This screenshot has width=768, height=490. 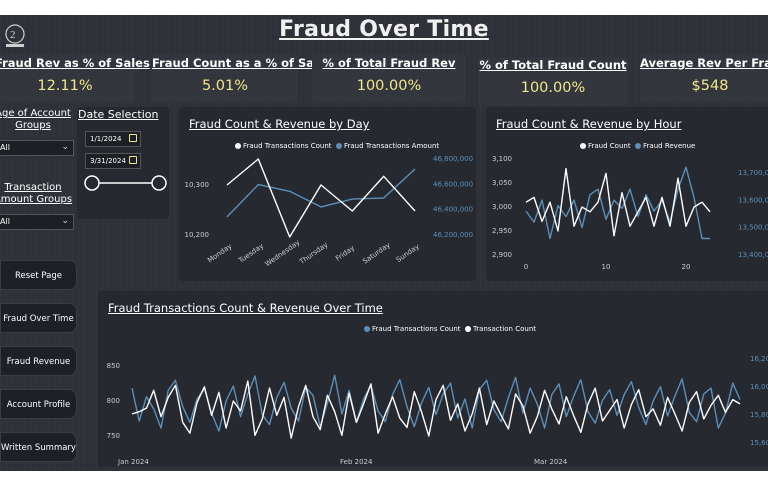 I want to click on company-logo-icon: 2, so click(x=15, y=35).